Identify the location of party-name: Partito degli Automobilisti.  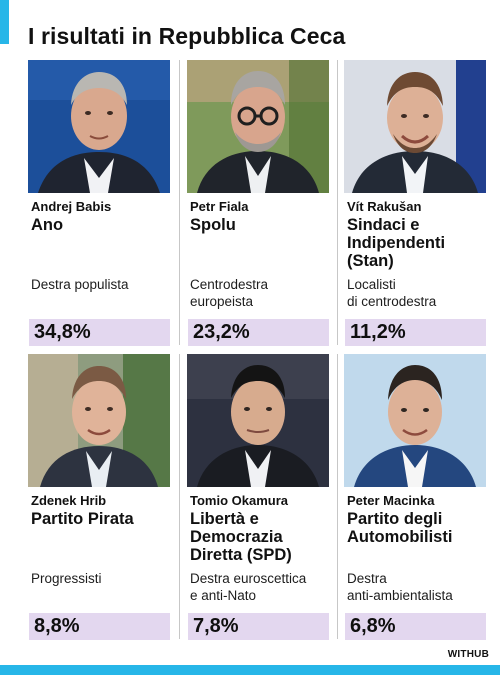
(400, 528).